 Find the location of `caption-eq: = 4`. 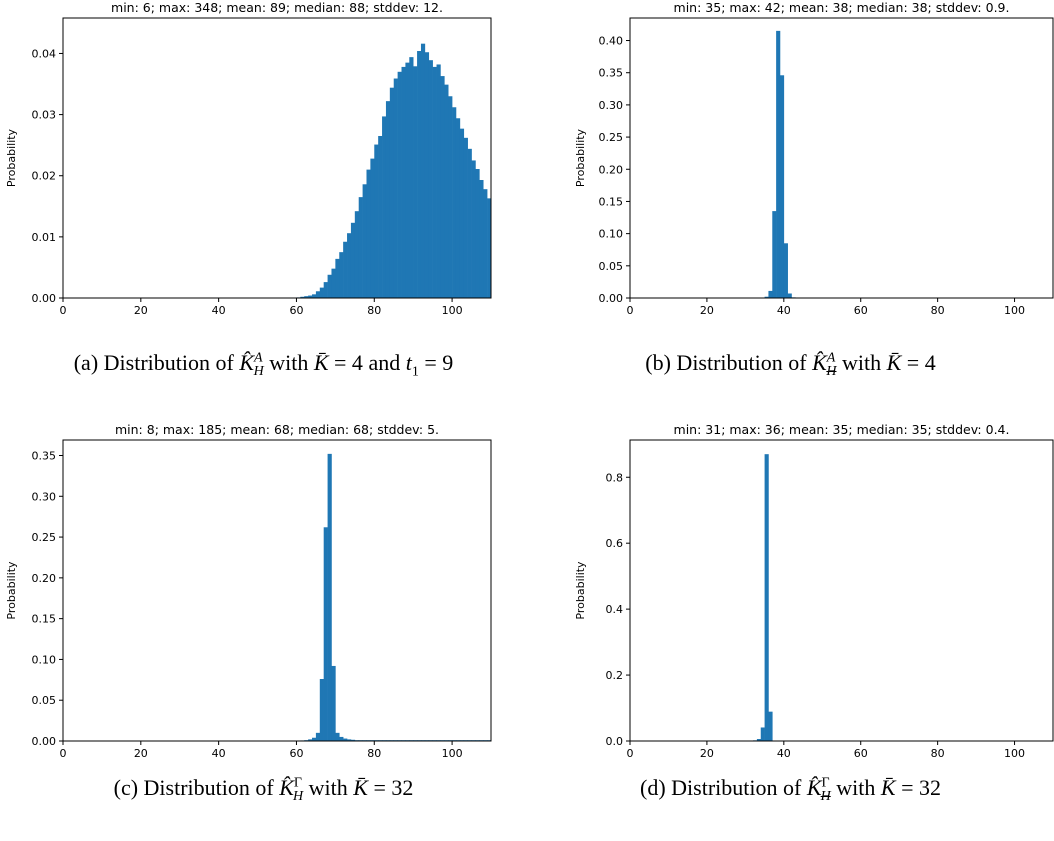

caption-eq: = 4 is located at coordinates (345, 362).